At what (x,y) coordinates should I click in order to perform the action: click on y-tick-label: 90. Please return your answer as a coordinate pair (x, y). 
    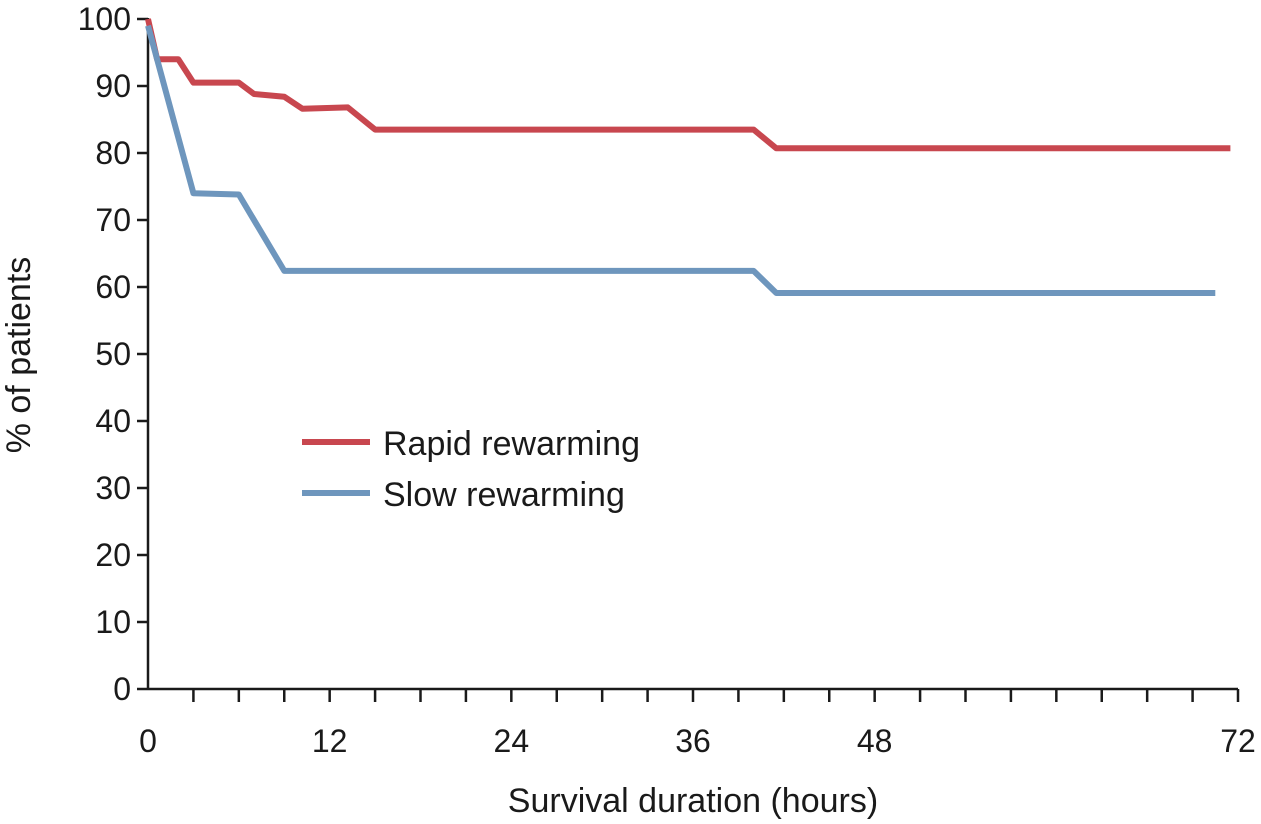
    Looking at the image, I should click on (113, 86).